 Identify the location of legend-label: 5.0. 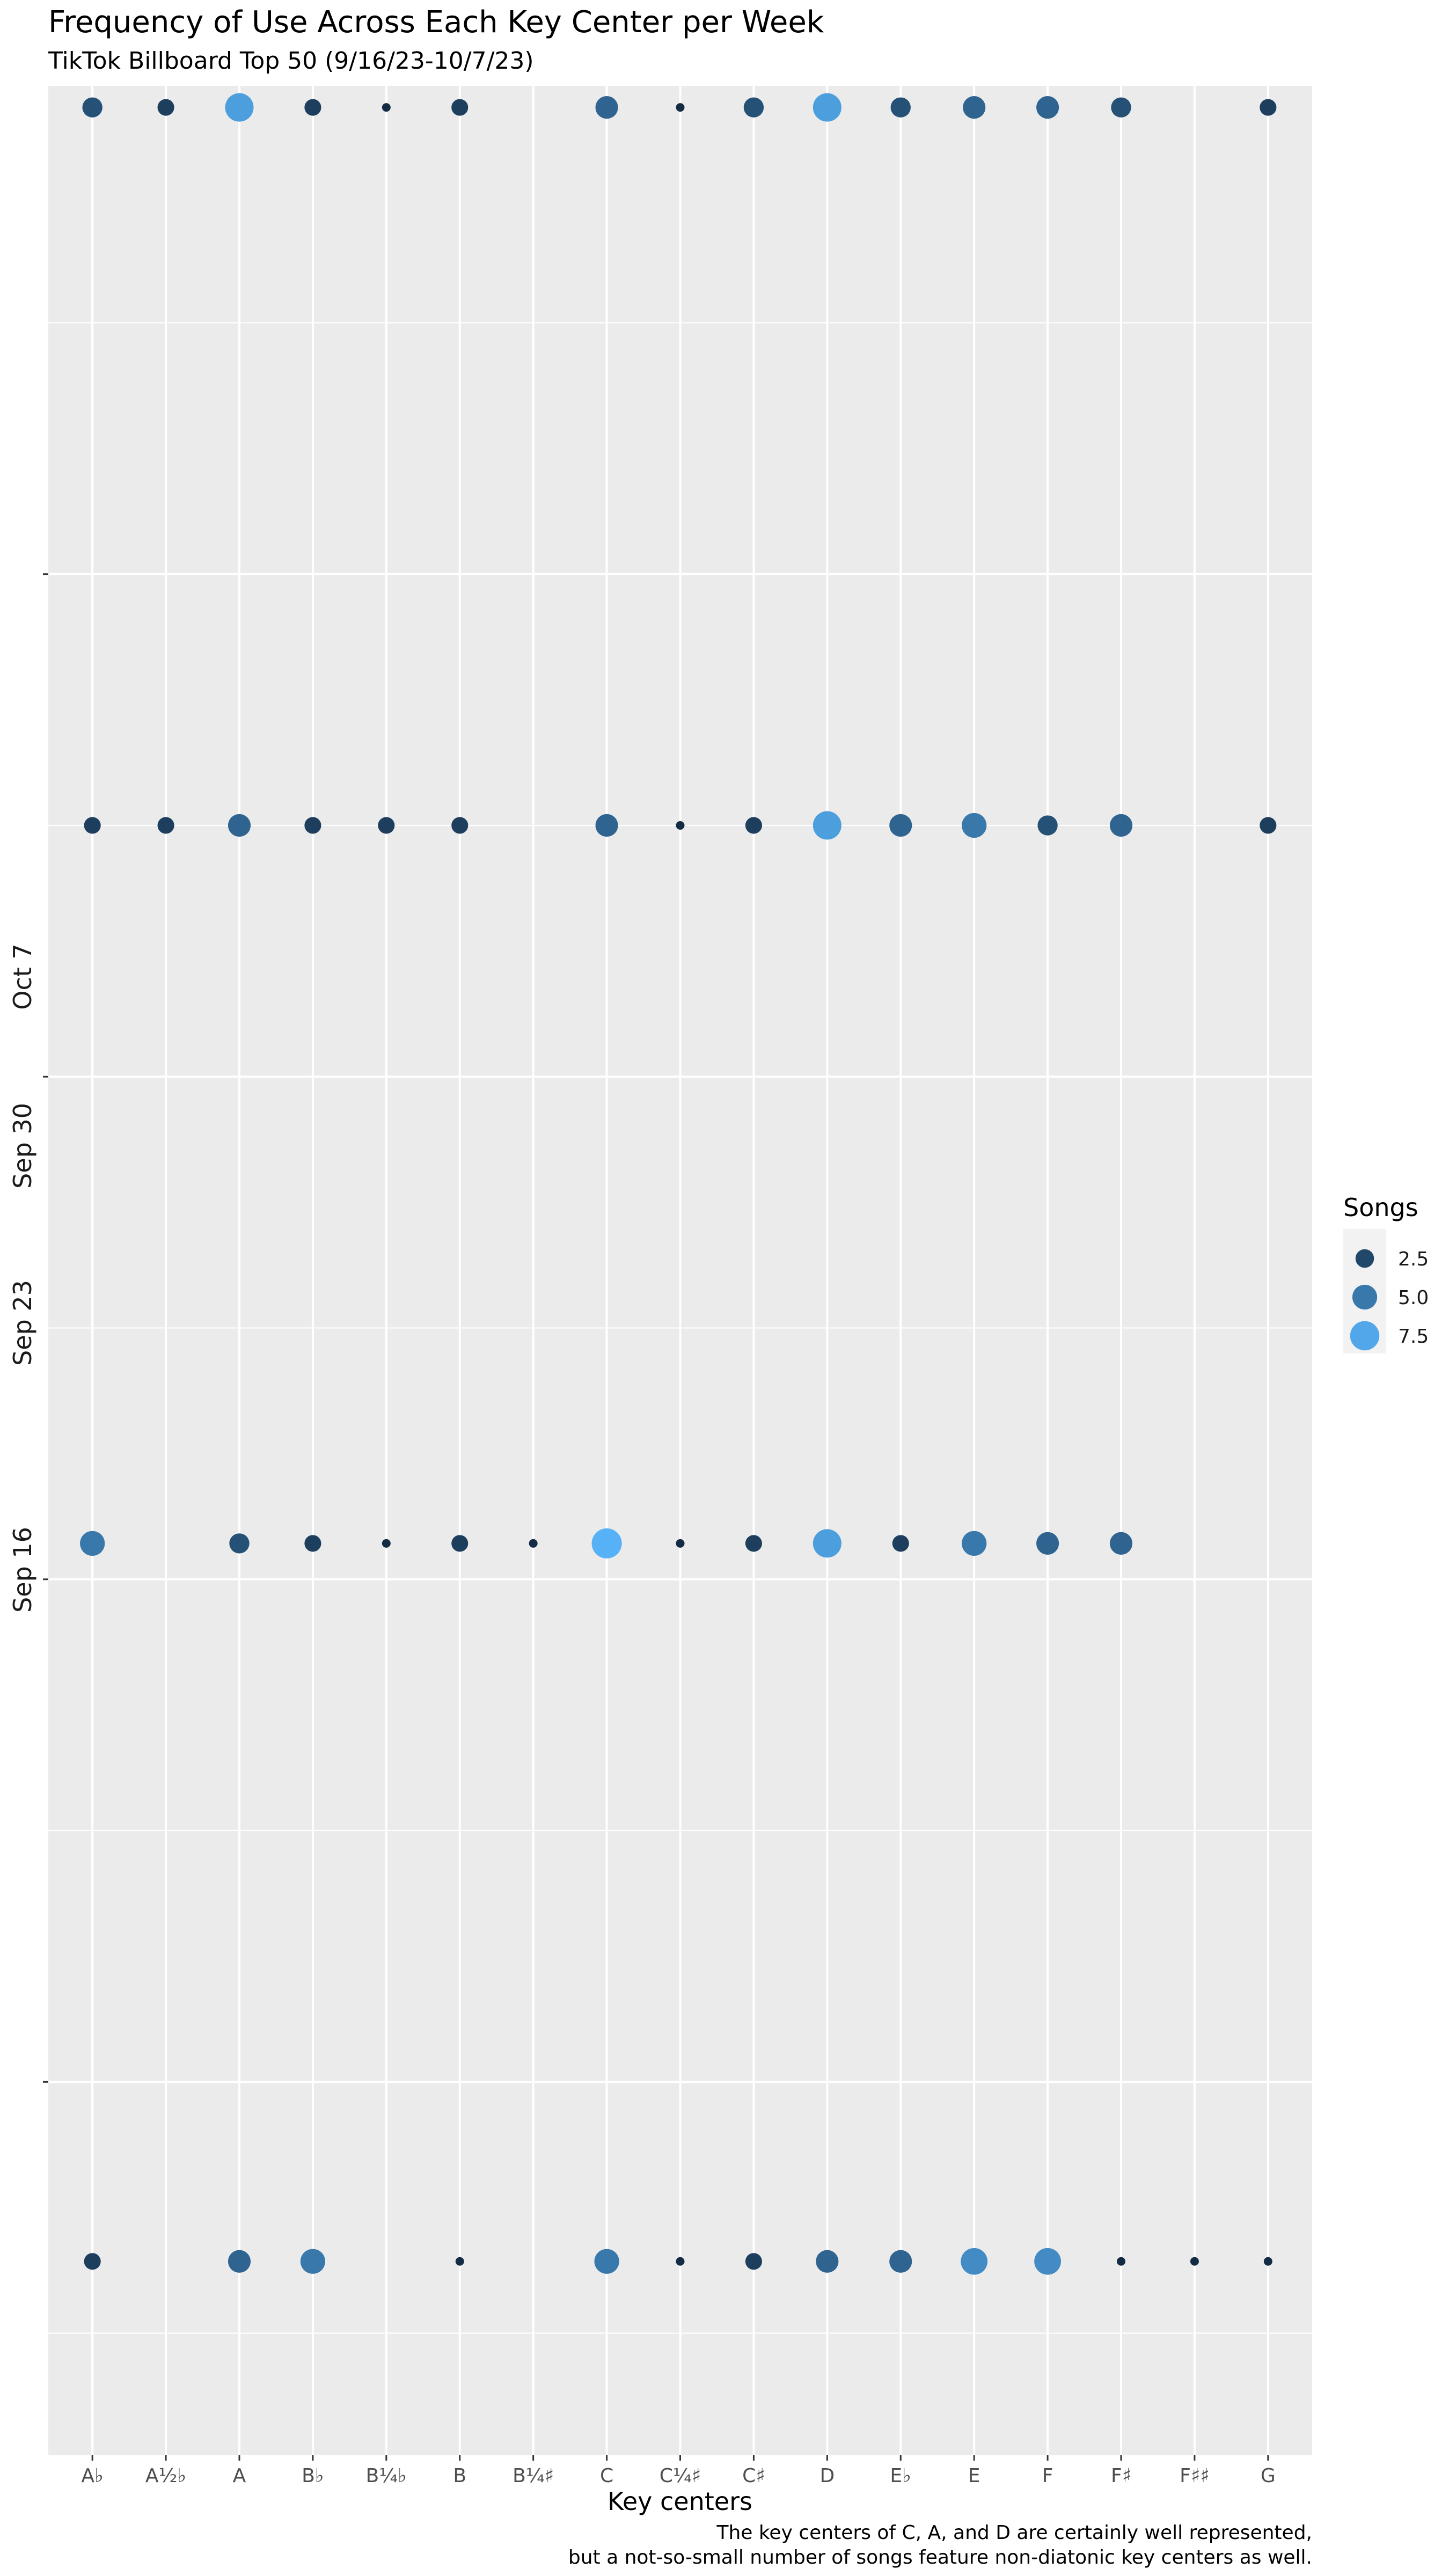
(1413, 1298).